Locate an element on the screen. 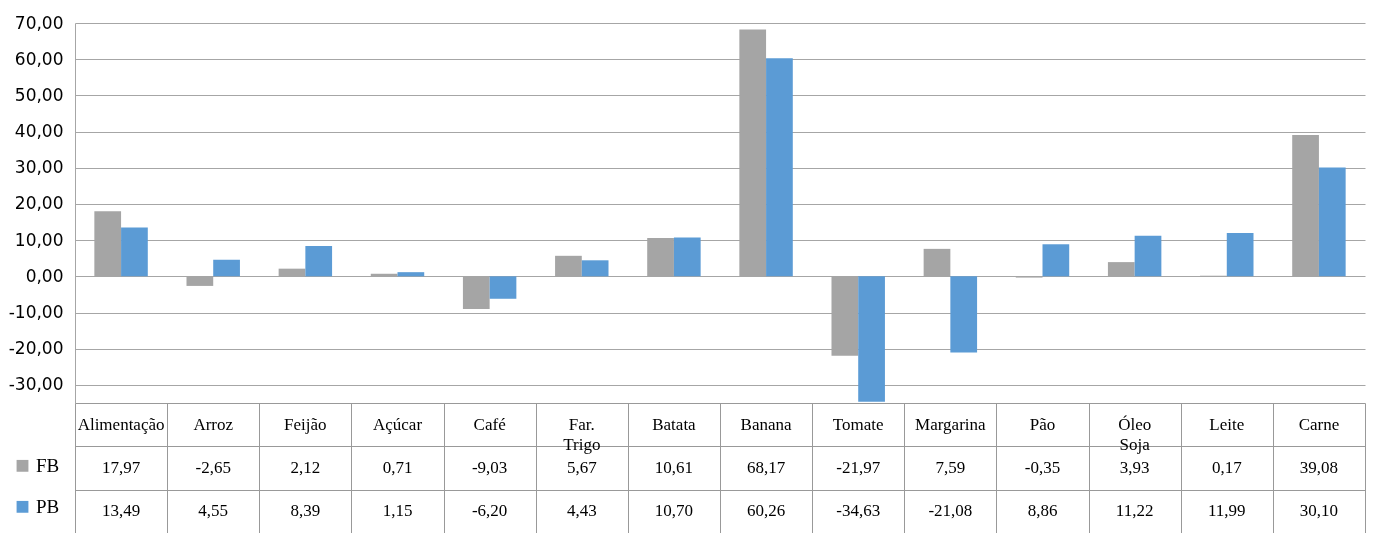  x-tick-label: Alimentação is located at coordinates (121, 424).